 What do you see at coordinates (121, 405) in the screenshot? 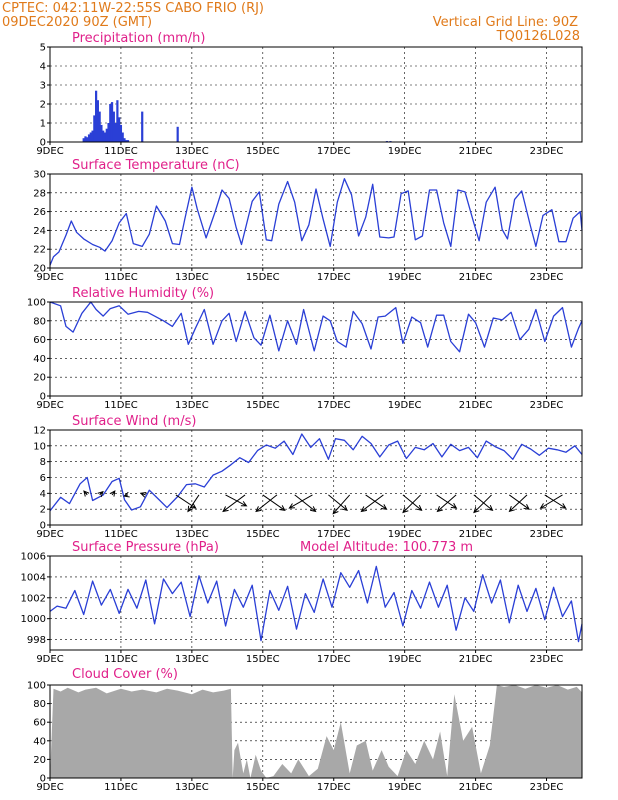
I see `rh-xtick-label: 11DEC` at bounding box center [121, 405].